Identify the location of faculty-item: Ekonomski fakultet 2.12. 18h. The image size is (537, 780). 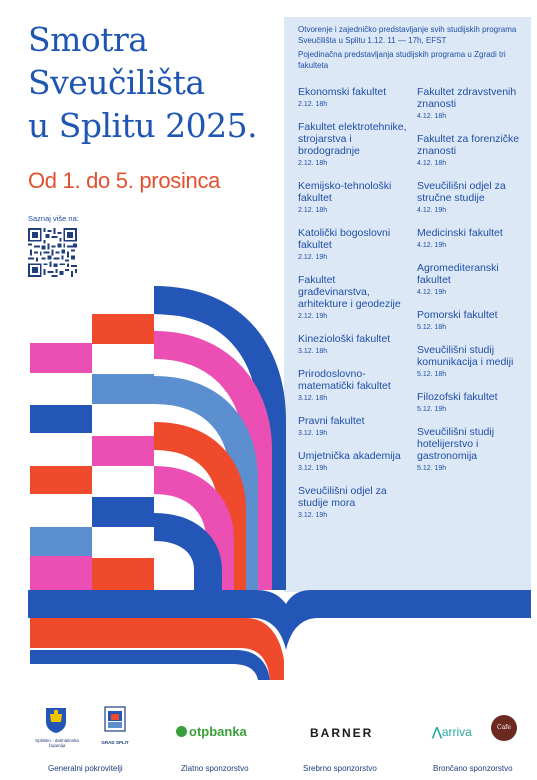
(353, 98).